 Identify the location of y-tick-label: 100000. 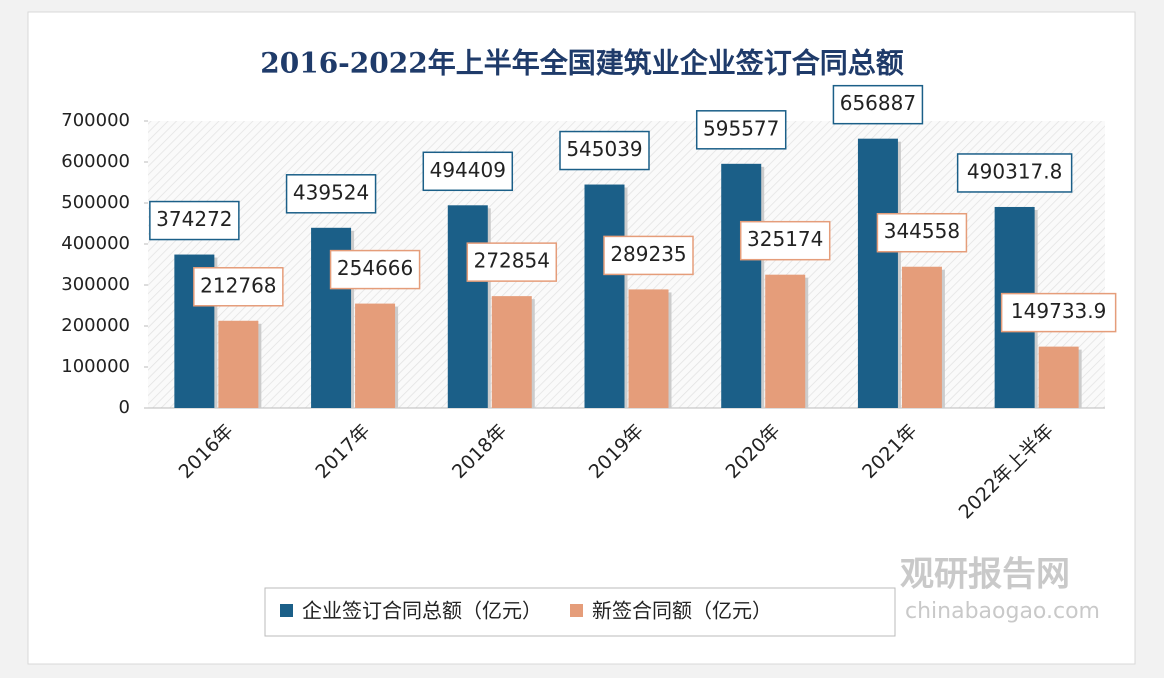
(95, 366).